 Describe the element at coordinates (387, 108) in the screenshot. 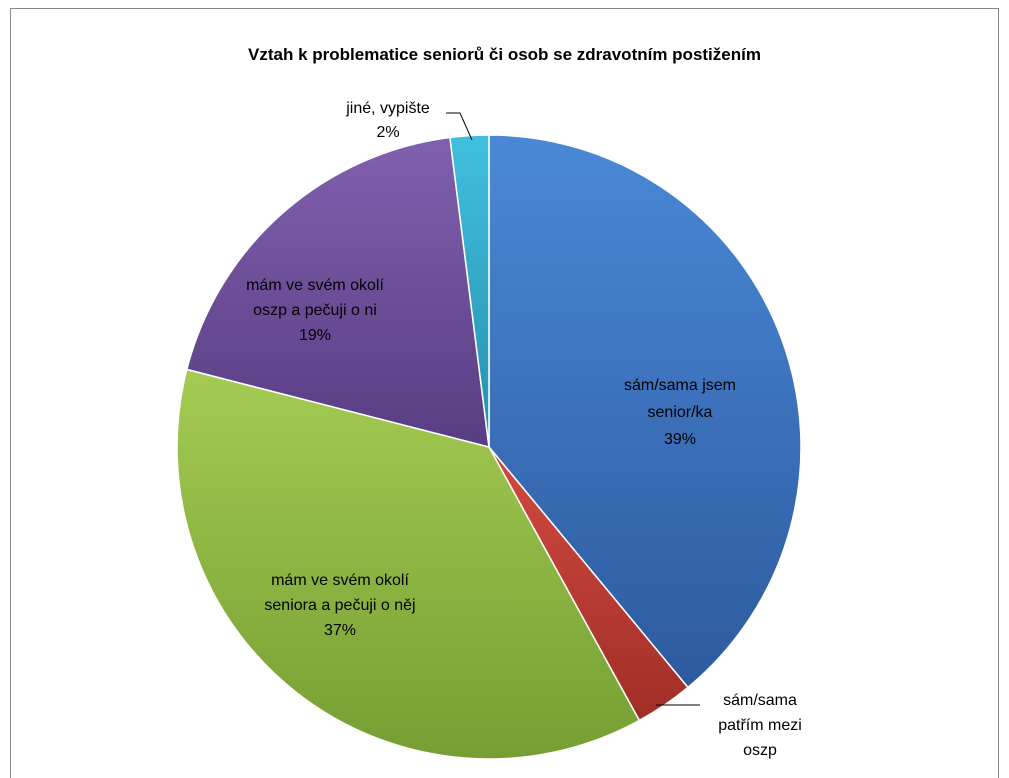

I see `slice-label-line: jiné, vypište` at that location.